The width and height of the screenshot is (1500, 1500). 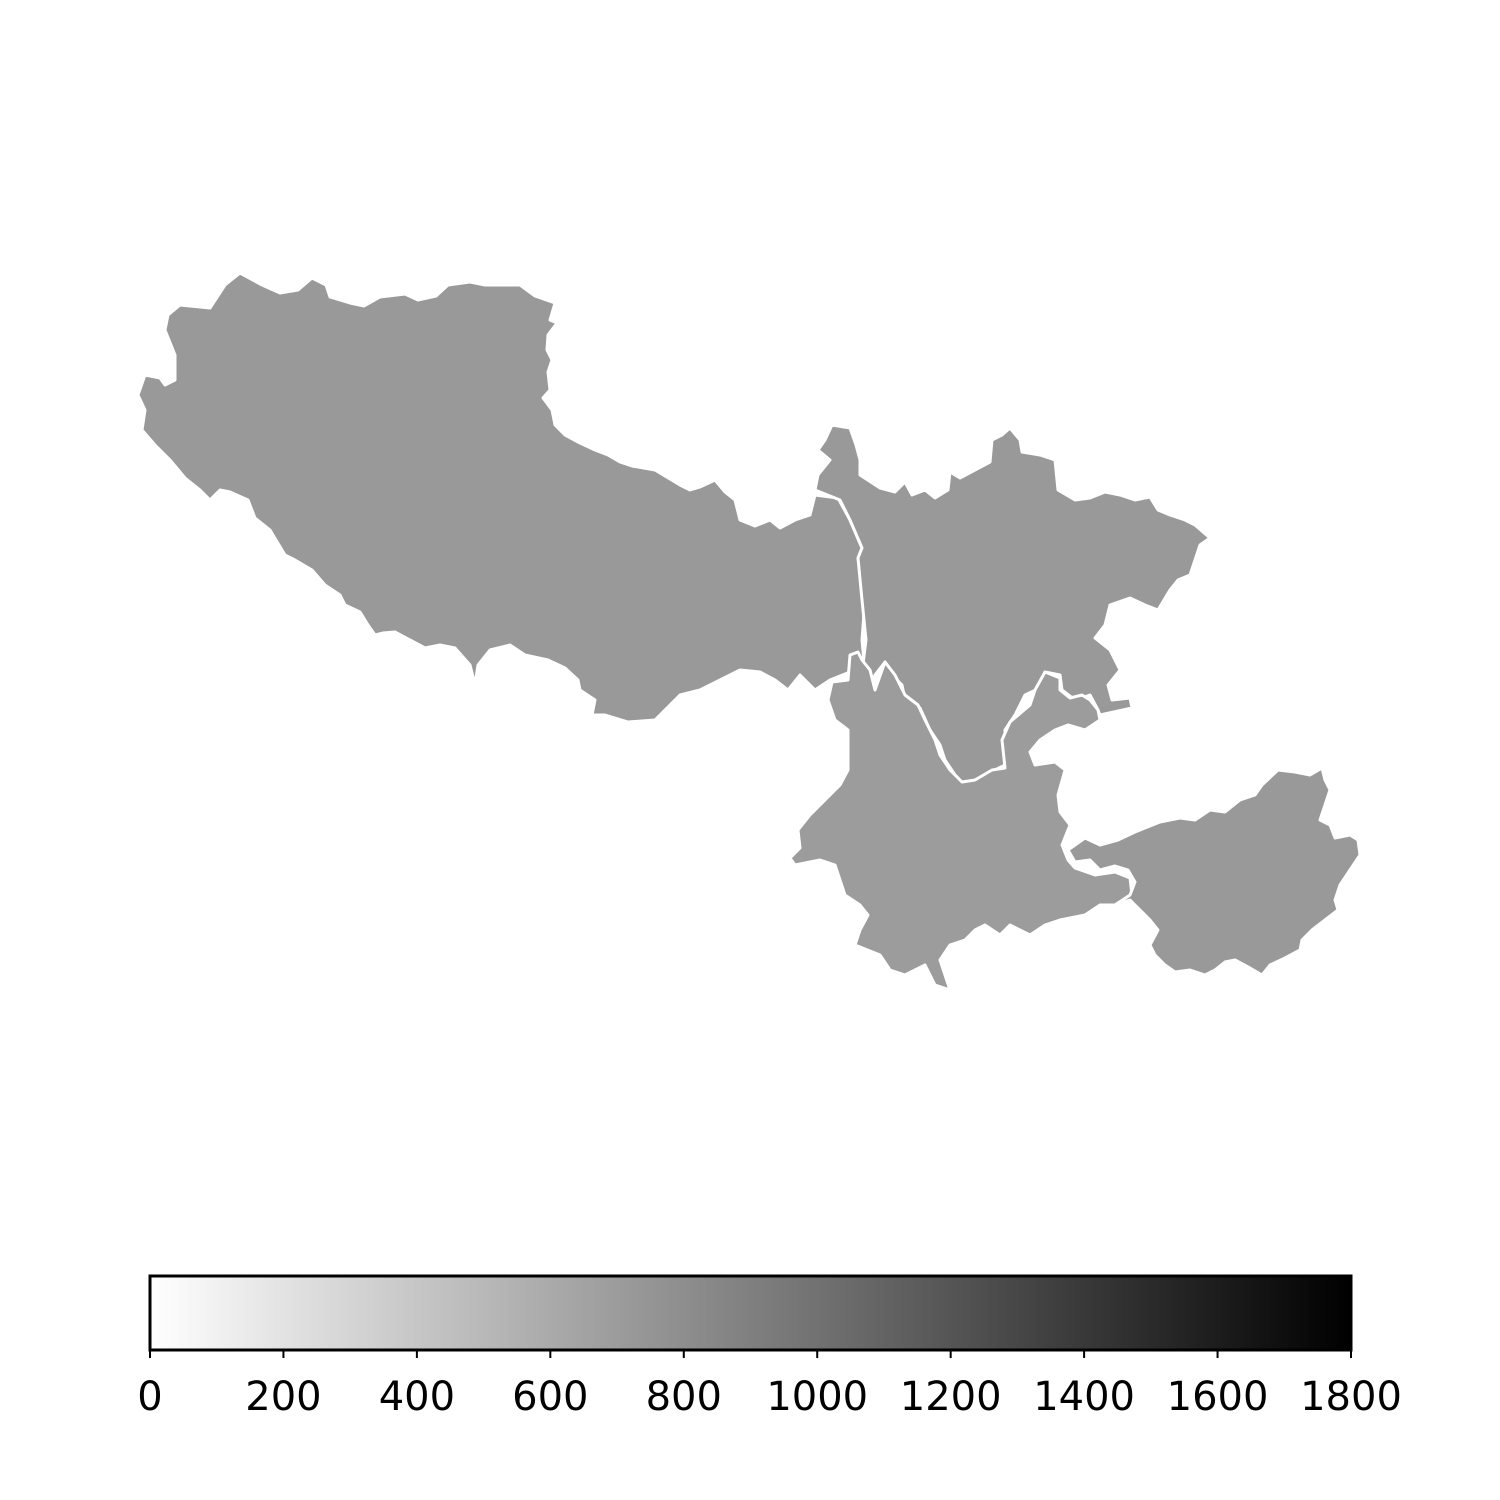 I want to click on colorbar: 0 200 400 600 800 1000 1200 1400 1600 1800, so click(x=769, y=1347).